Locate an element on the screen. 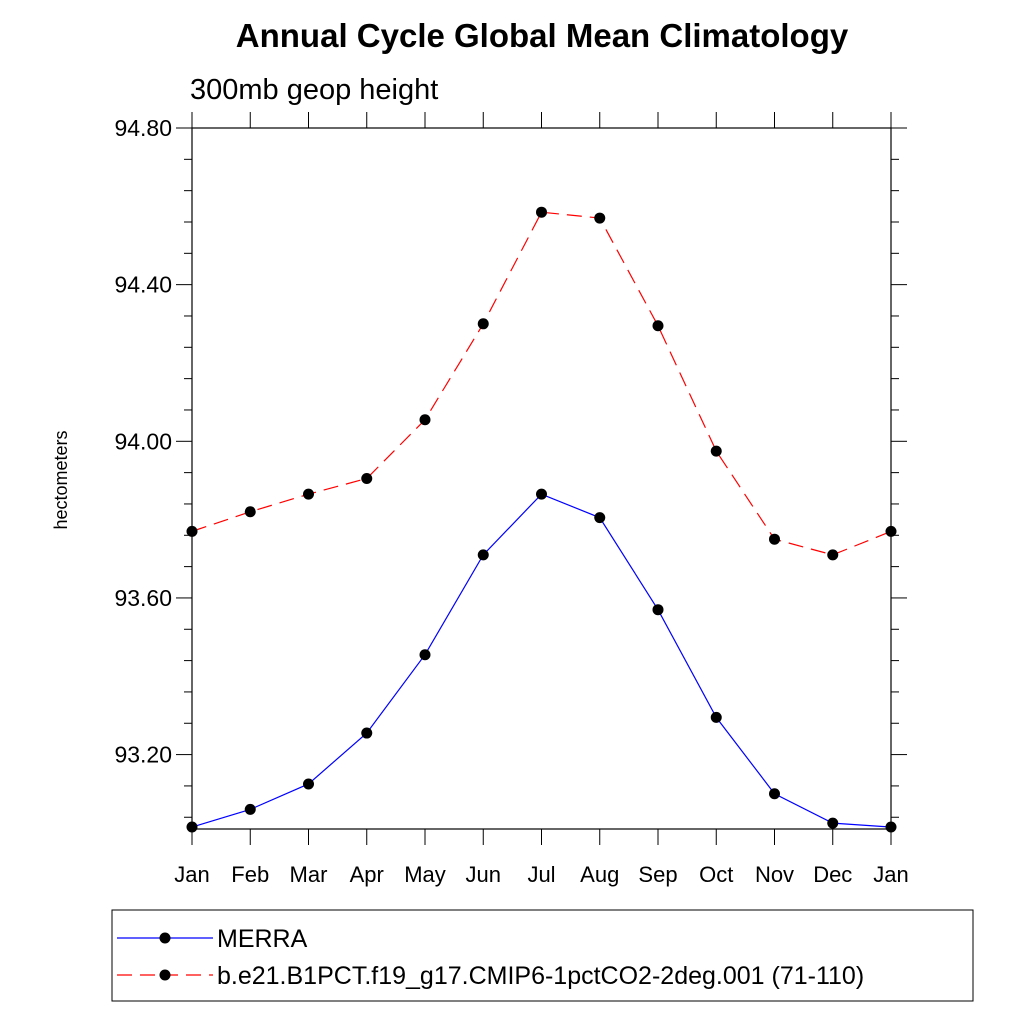  x-tick-label: Jul is located at coordinates (541, 874).